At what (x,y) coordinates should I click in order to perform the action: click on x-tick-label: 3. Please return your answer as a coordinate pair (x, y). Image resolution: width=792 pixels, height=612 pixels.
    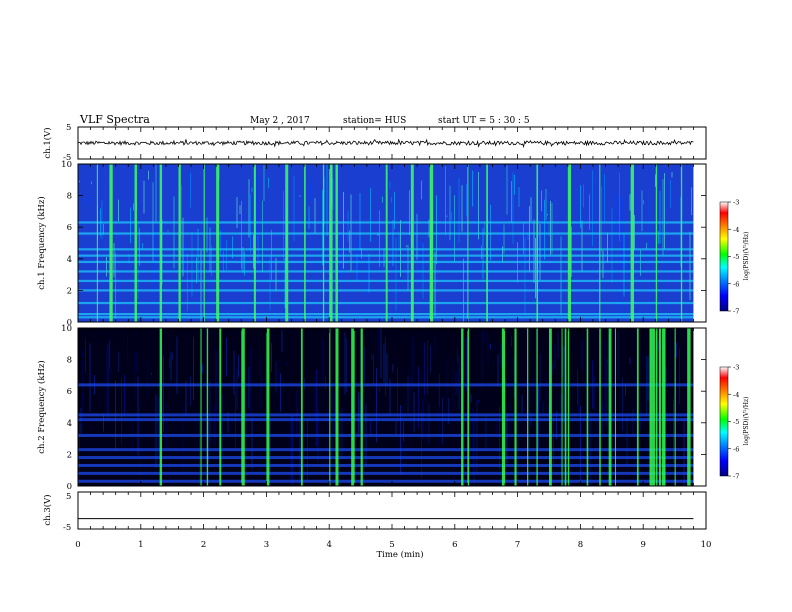
    Looking at the image, I should click on (266, 545).